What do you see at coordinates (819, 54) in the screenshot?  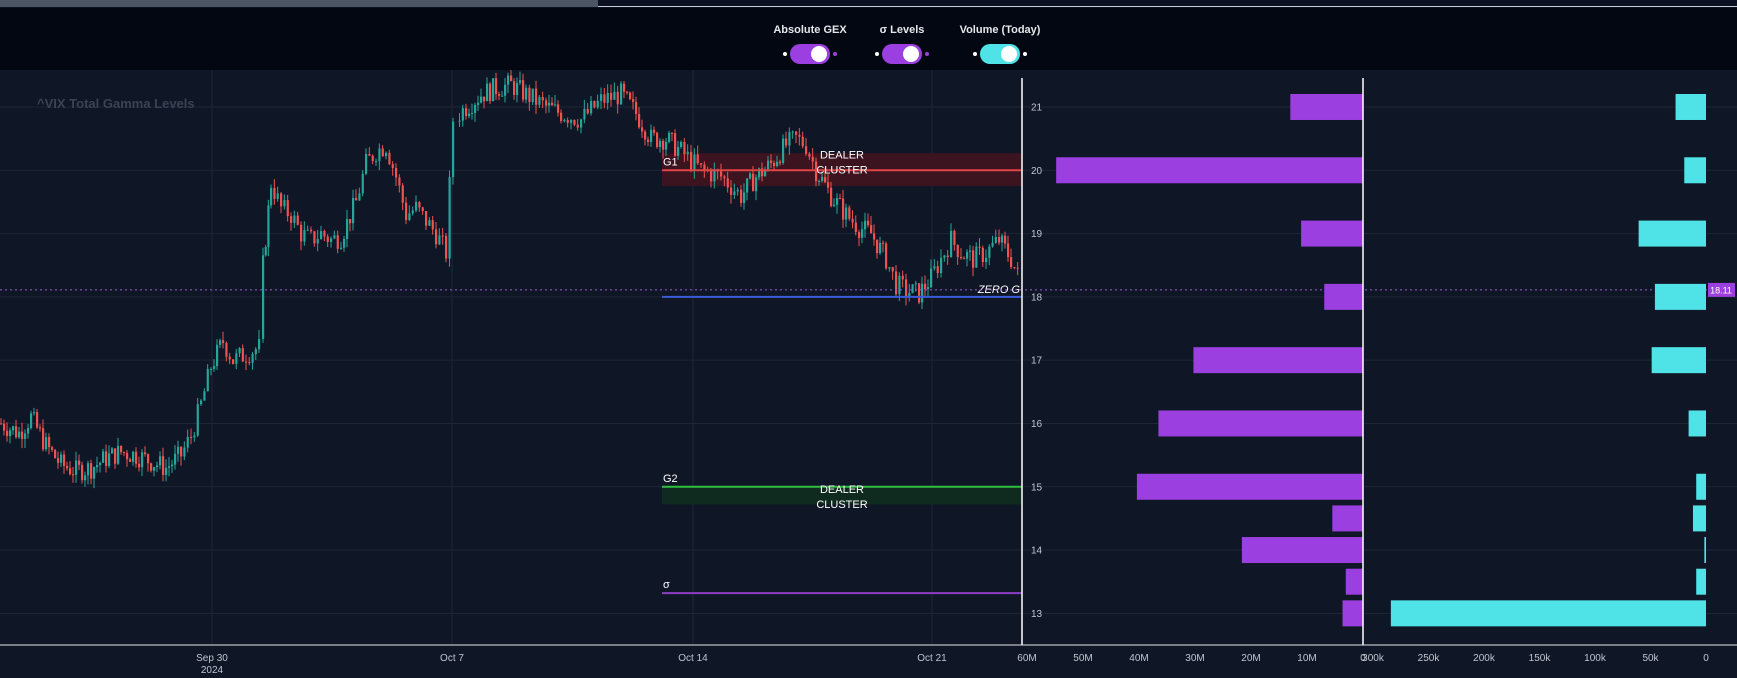 I see `toggle-knob-icon` at bounding box center [819, 54].